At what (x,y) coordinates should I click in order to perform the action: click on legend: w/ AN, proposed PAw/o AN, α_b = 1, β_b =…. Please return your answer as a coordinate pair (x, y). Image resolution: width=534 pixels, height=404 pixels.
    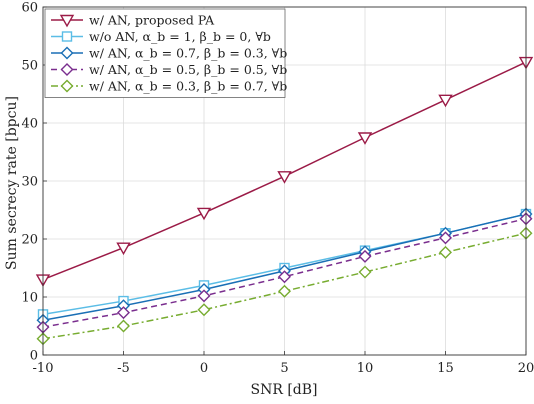
    Looking at the image, I should click on (165, 53).